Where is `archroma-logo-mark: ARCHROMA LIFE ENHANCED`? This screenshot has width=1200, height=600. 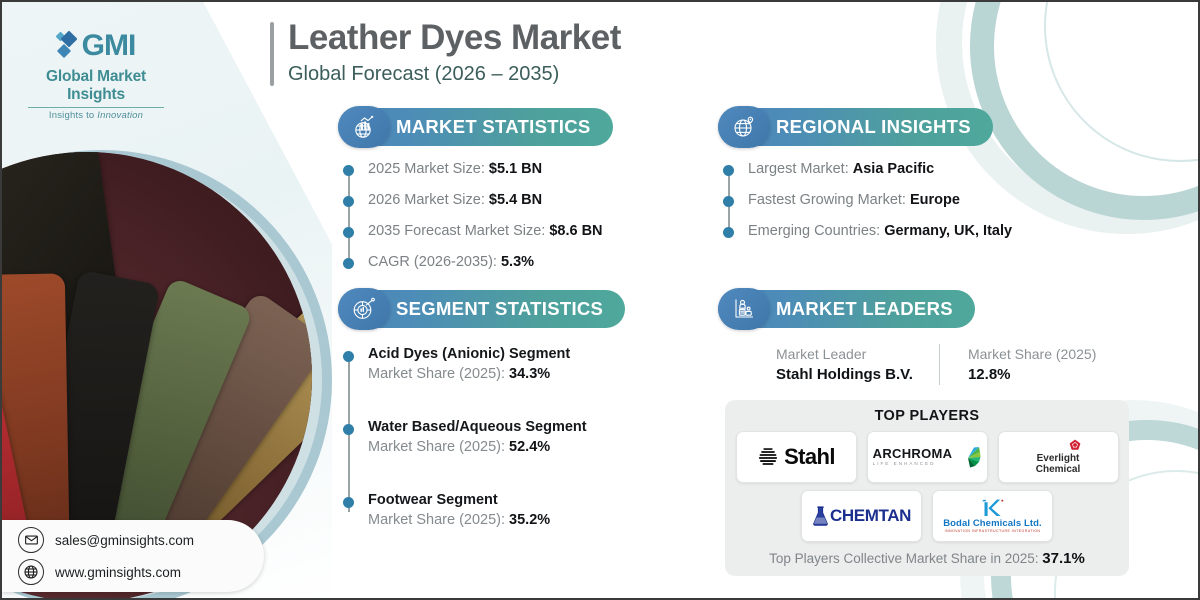
archroma-logo-mark: ARCHROMA LIFE ENHANCED is located at coordinates (927, 457).